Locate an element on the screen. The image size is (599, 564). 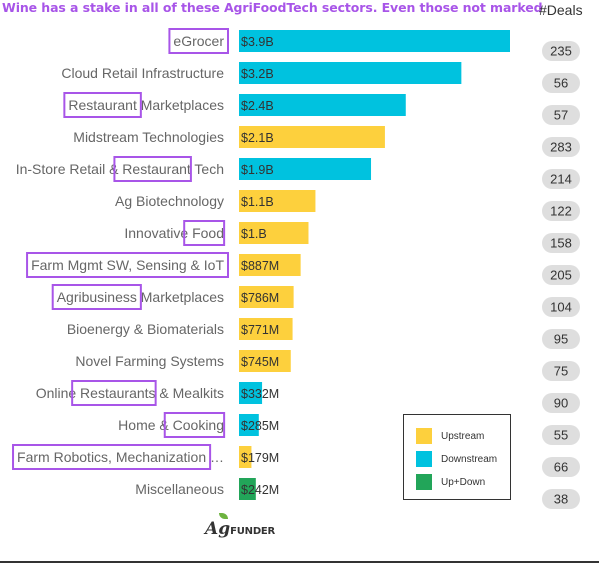
deals-value-14: 38 is located at coordinates (561, 499).